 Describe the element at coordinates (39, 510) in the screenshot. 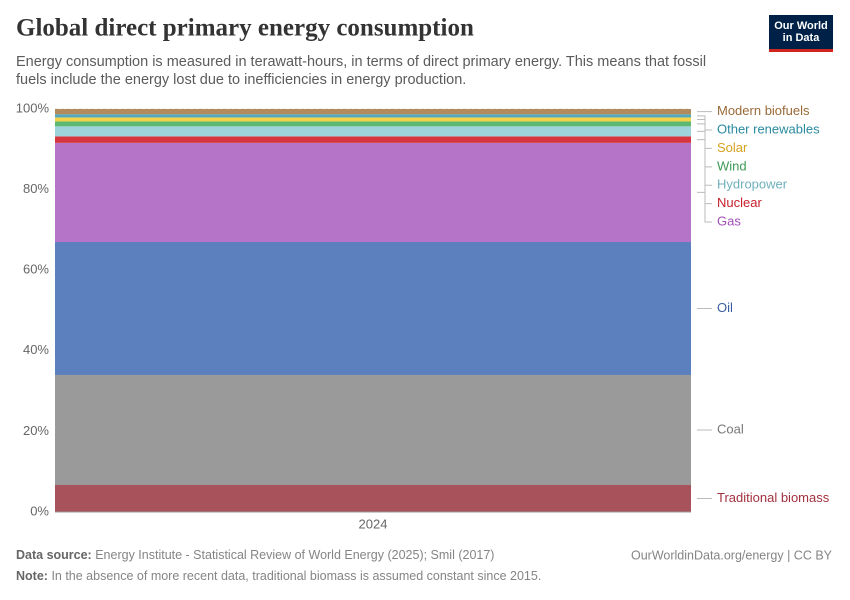

I see `y-tick-label: 0%` at that location.